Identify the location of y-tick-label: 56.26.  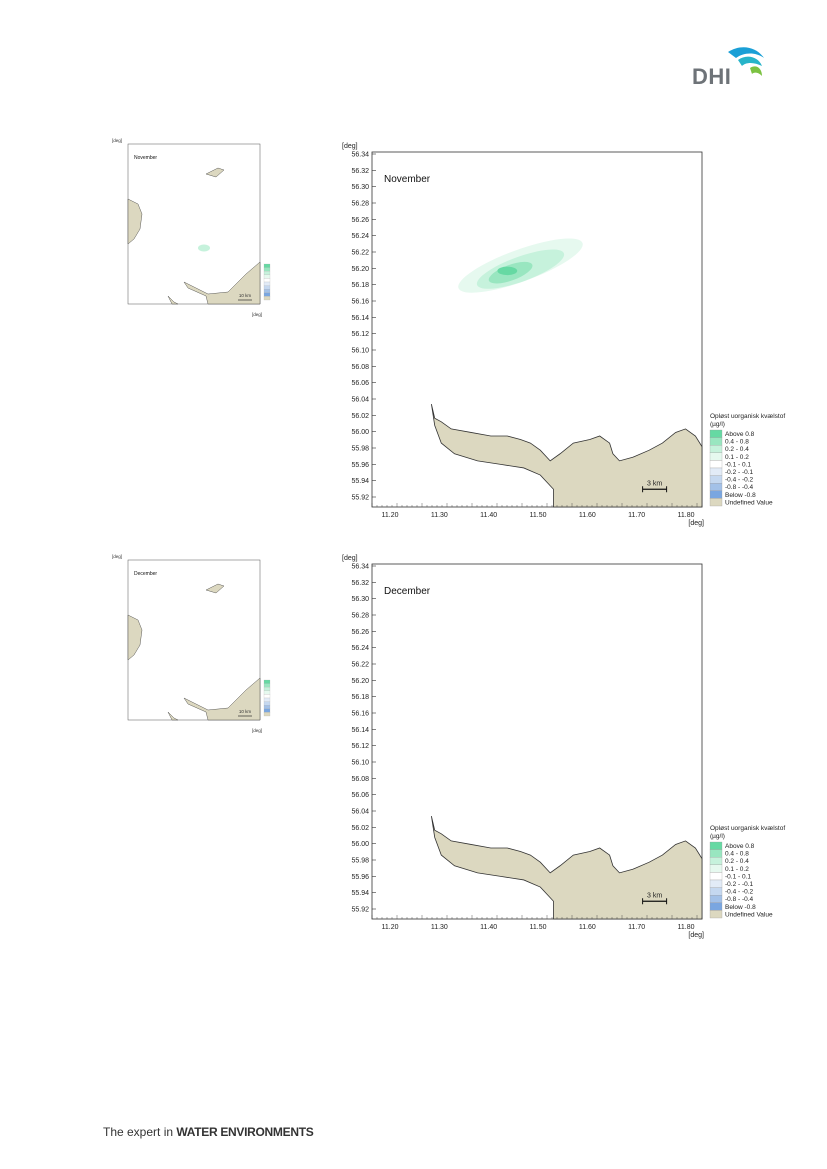
(360, 220).